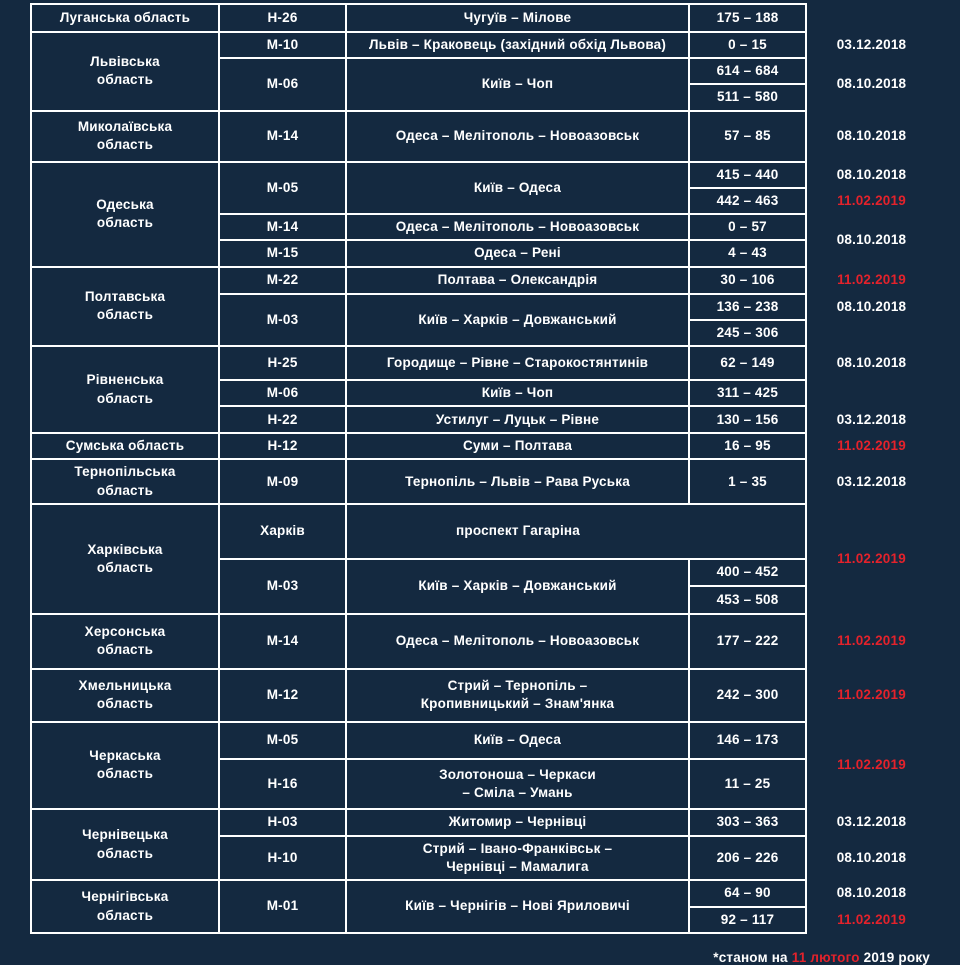 This screenshot has height=965, width=960. What do you see at coordinates (747, 740) in the screenshot?
I see `km-range-cell: 146 – 173` at bounding box center [747, 740].